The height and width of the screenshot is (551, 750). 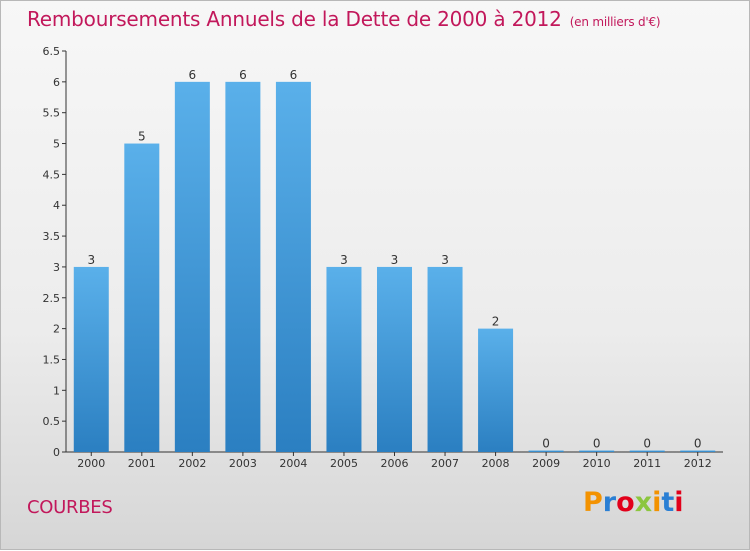 What do you see at coordinates (445, 359) in the screenshot?
I see `bar-2007` at bounding box center [445, 359].